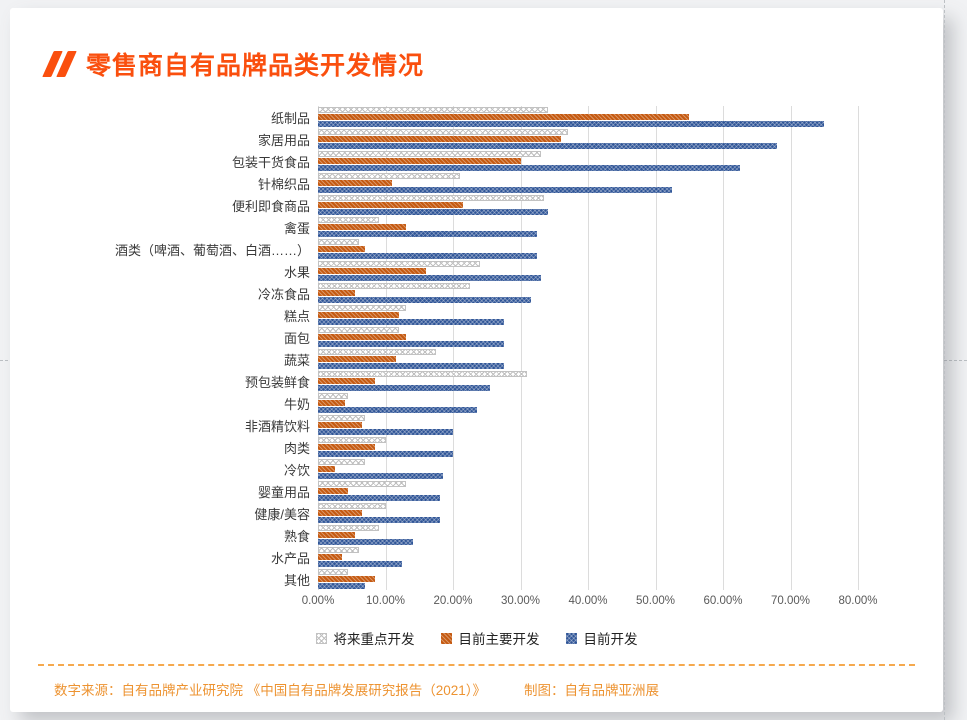  Describe the element at coordinates (858, 601) in the screenshot. I see `x-tick-label: 80.00%` at that location.